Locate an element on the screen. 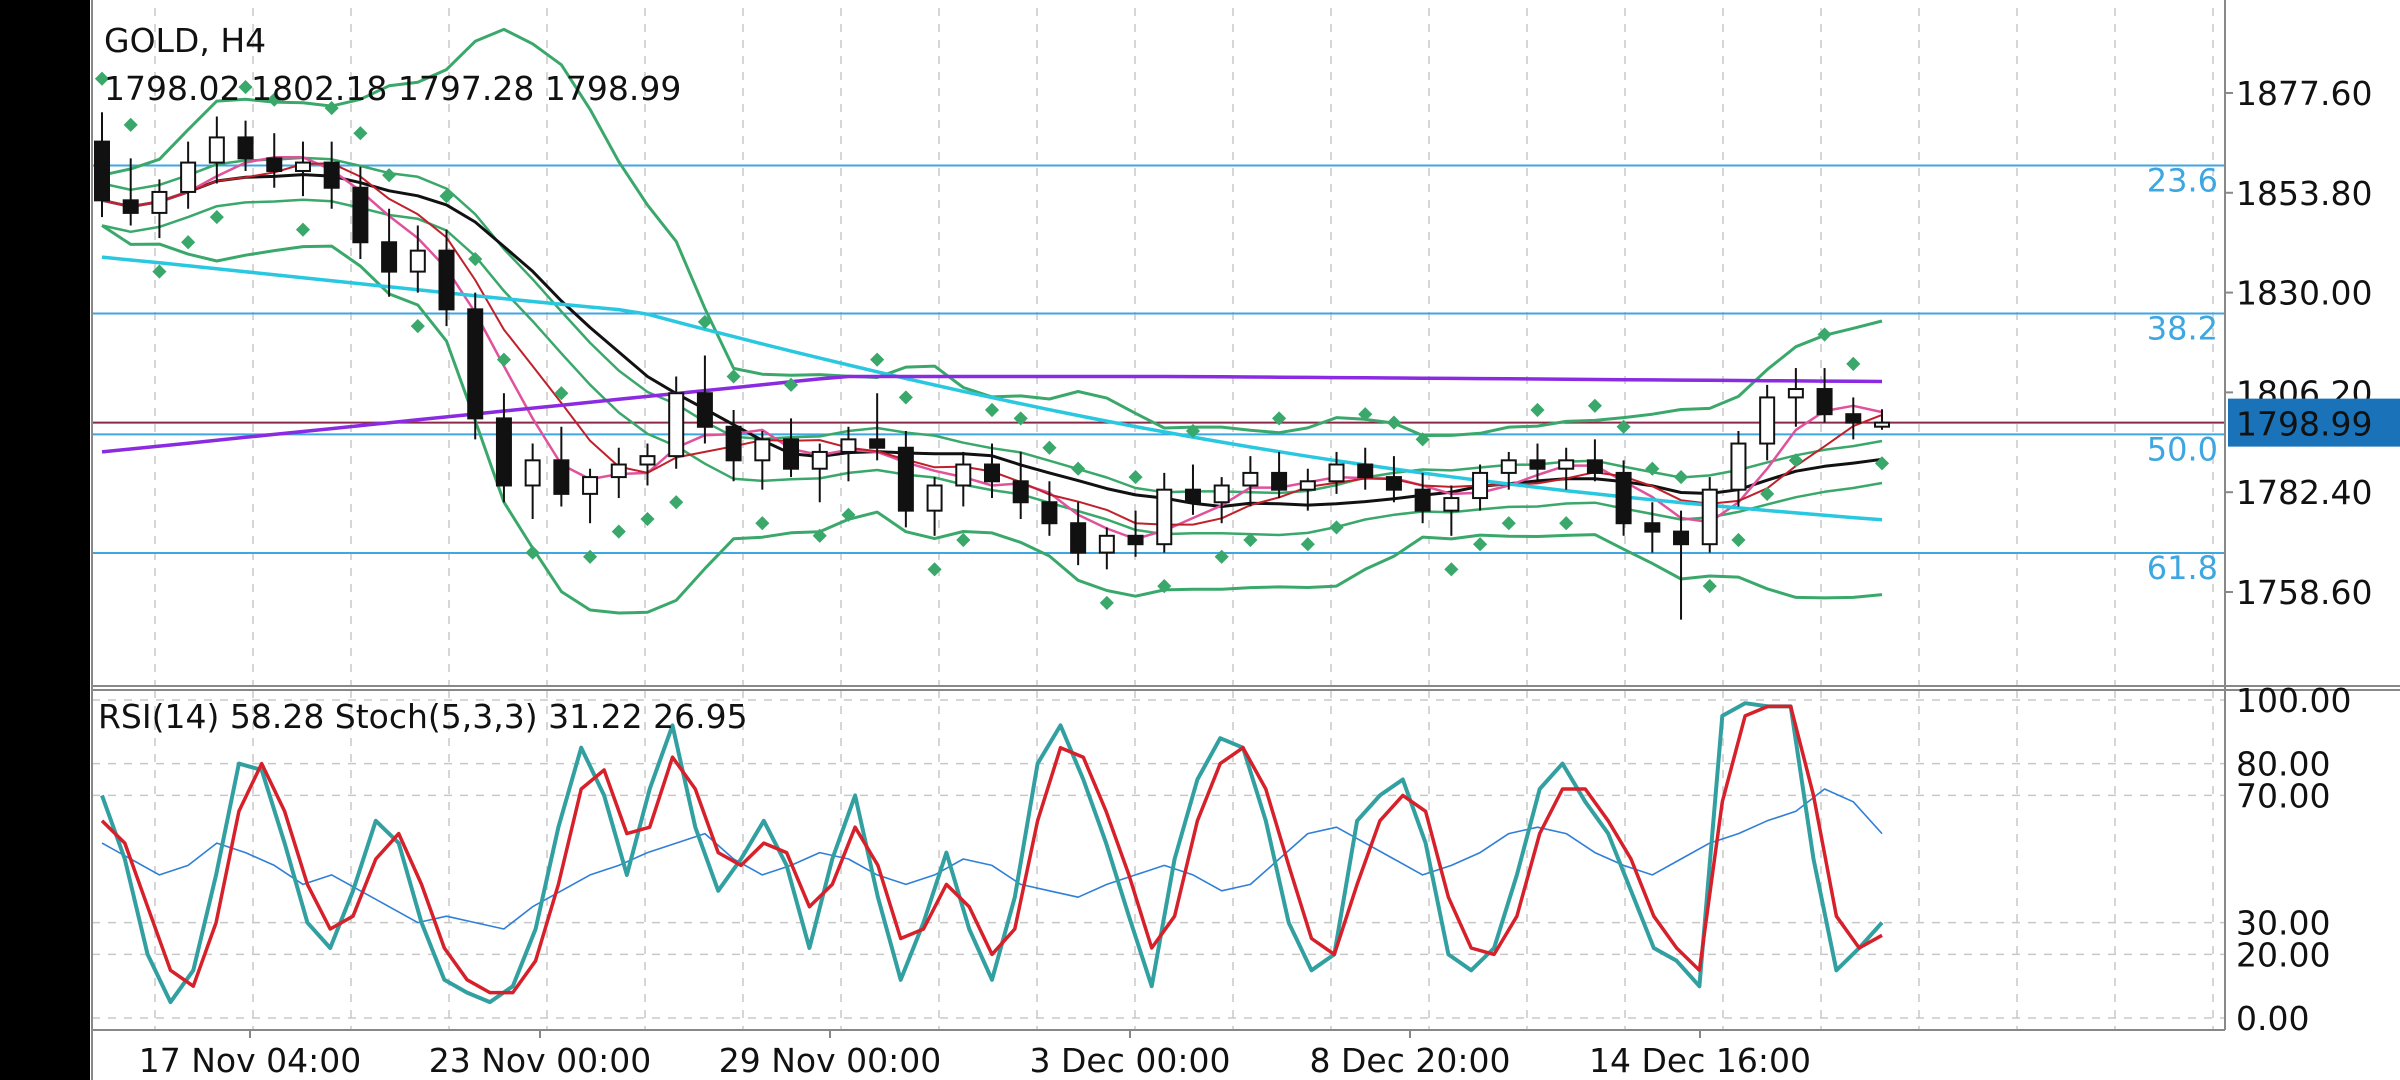 Image resolution: width=2400 pixels, height=1080 pixels. osc-tick-label: 70.00 is located at coordinates (2283, 795).